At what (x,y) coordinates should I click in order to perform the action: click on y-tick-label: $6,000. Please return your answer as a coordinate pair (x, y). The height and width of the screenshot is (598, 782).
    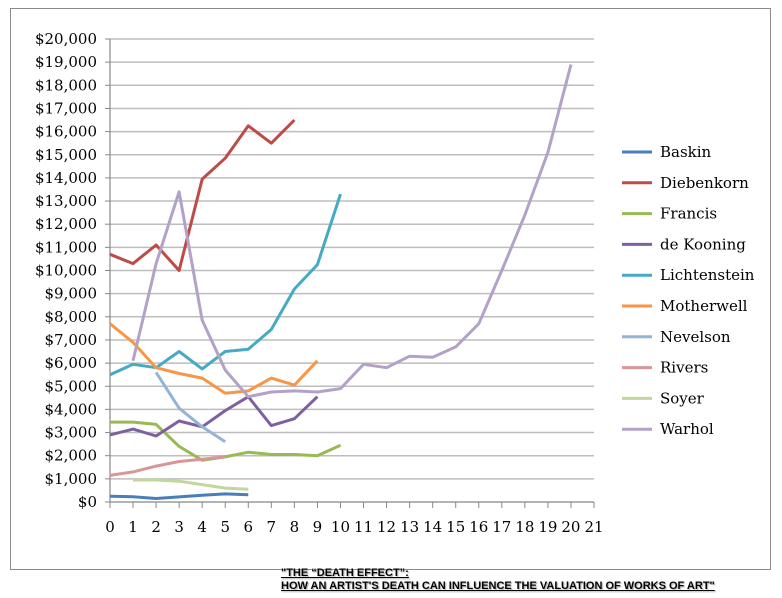
    Looking at the image, I should click on (71, 363).